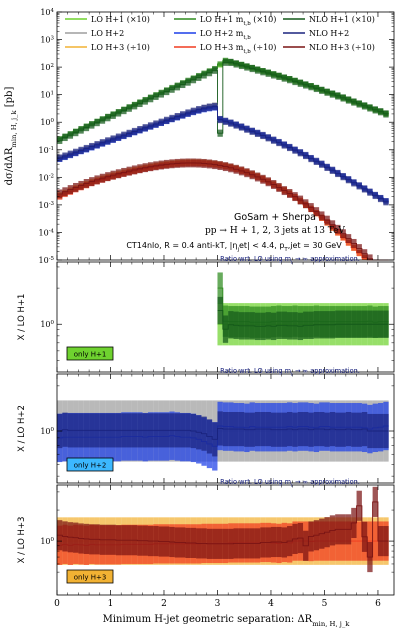  Describe the element at coordinates (47, 205) in the screenshot. I see `y-tick-label: 10-3` at that location.